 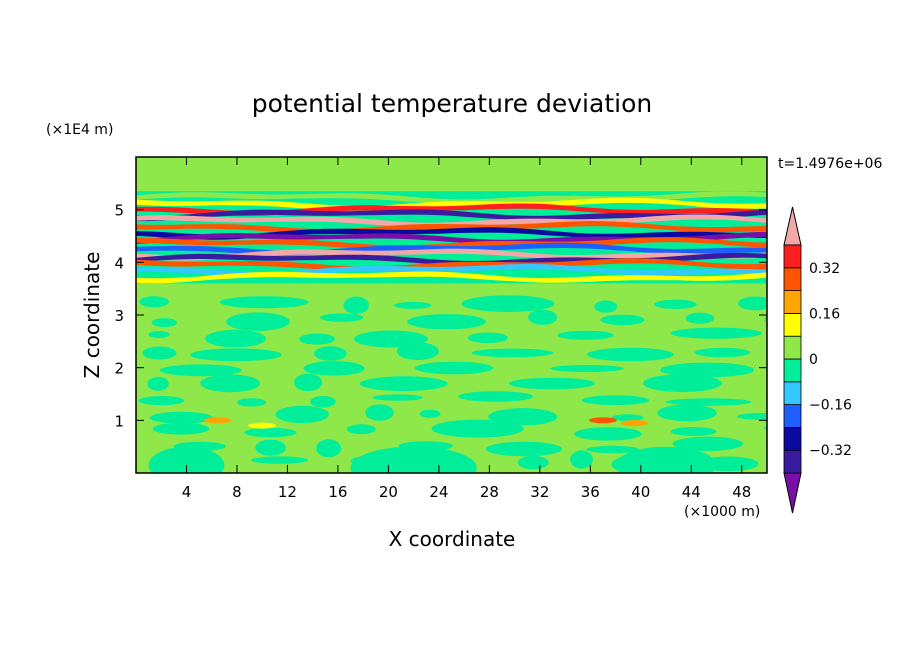 What do you see at coordinates (119, 211) in the screenshot?
I see `y-tick-label: 5` at bounding box center [119, 211].